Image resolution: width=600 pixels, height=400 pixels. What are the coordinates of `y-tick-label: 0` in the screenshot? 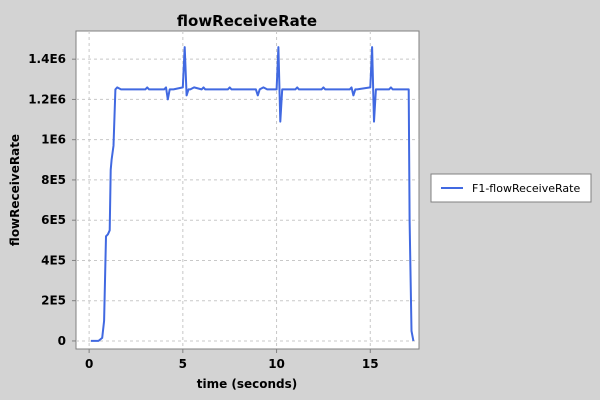 It's located at (62, 341).